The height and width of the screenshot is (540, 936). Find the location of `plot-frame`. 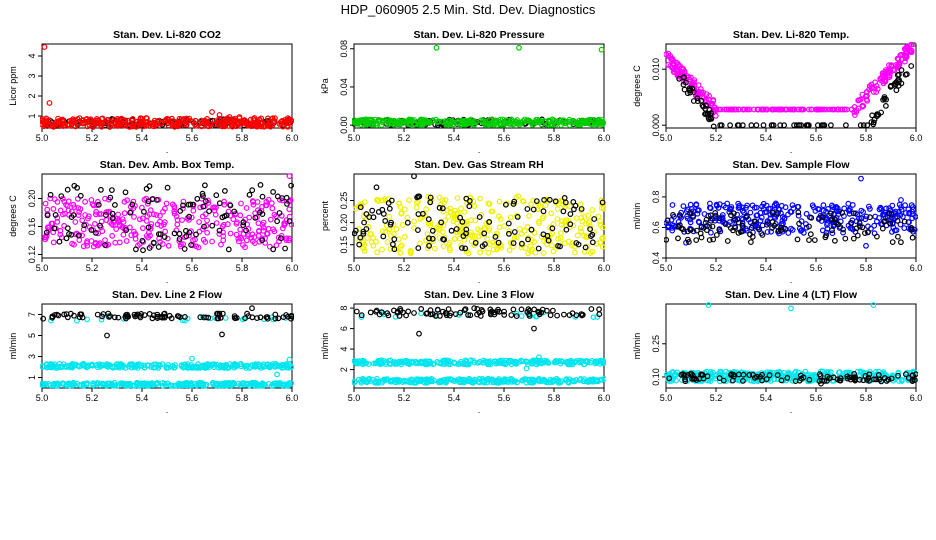

plot-frame is located at coordinates (791, 86).